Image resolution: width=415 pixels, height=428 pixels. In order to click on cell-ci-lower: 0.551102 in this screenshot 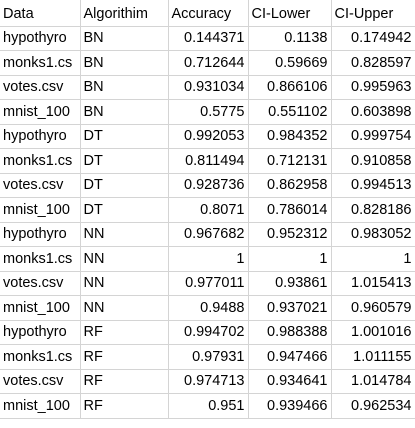, I will do `click(290, 112)`.